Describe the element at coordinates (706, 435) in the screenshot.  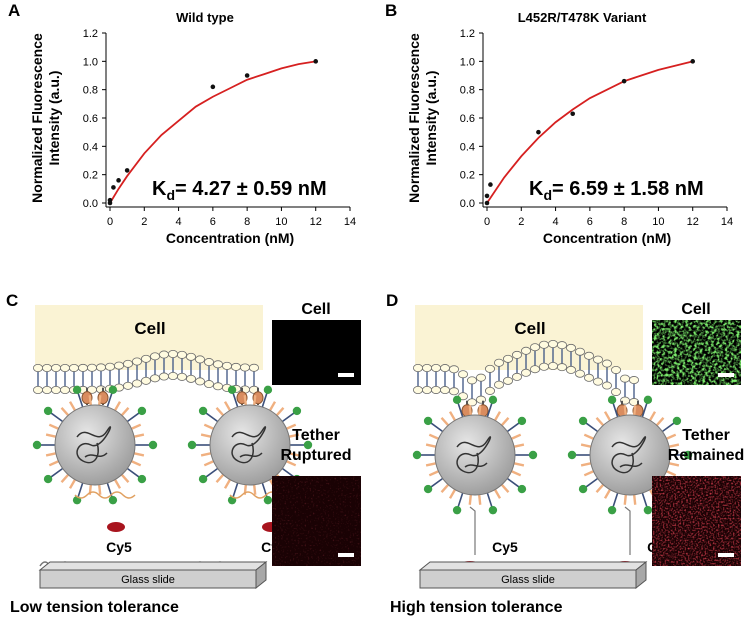
I see `image-label: Tether` at that location.